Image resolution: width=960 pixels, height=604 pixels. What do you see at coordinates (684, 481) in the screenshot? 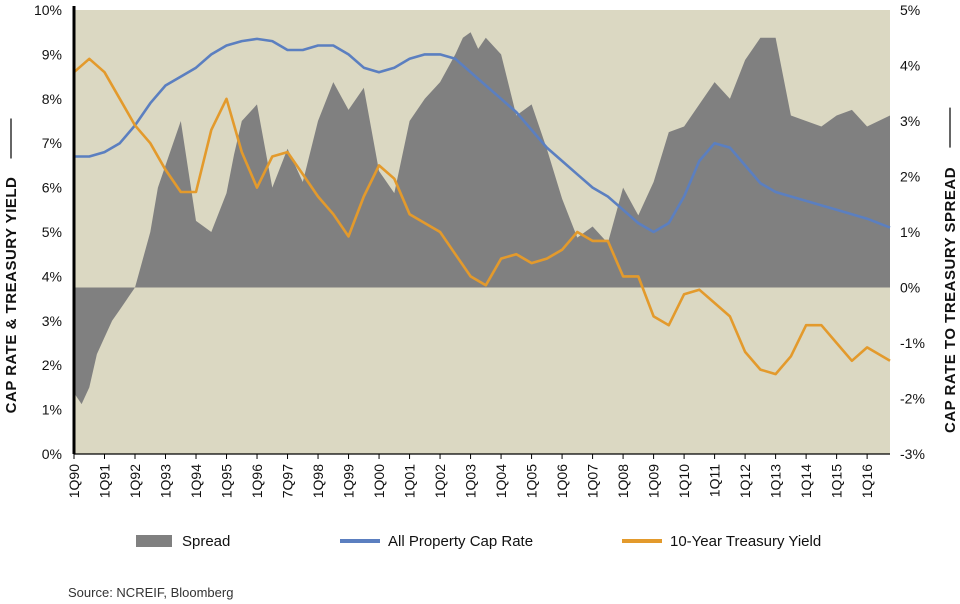
I see `x-tick-label: 1Q10` at bounding box center [684, 481].